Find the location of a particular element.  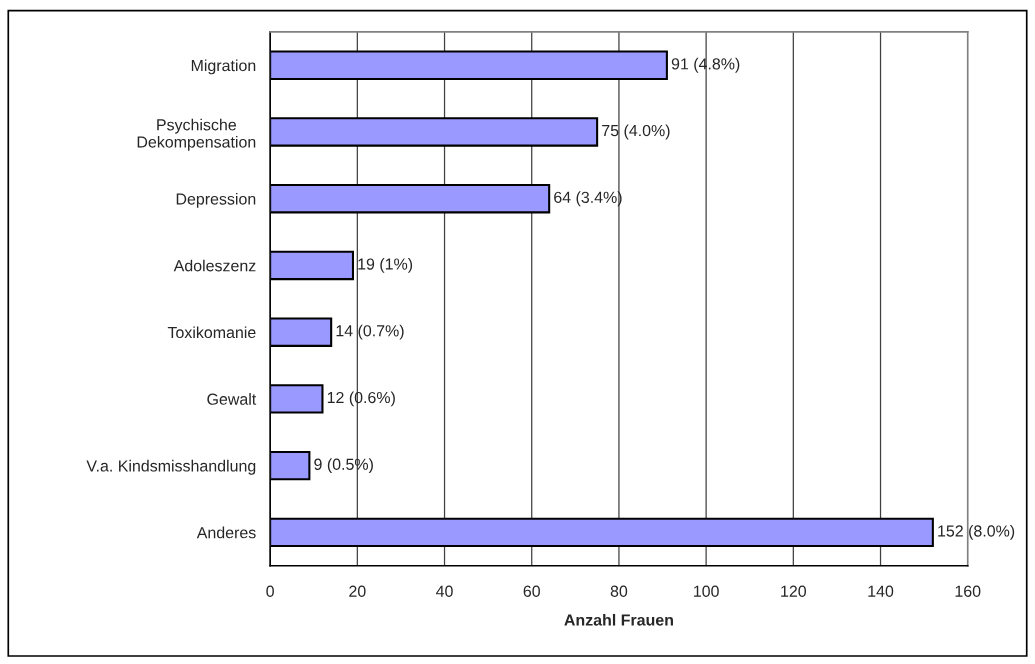

x-tick-label: 100 is located at coordinates (706, 591).